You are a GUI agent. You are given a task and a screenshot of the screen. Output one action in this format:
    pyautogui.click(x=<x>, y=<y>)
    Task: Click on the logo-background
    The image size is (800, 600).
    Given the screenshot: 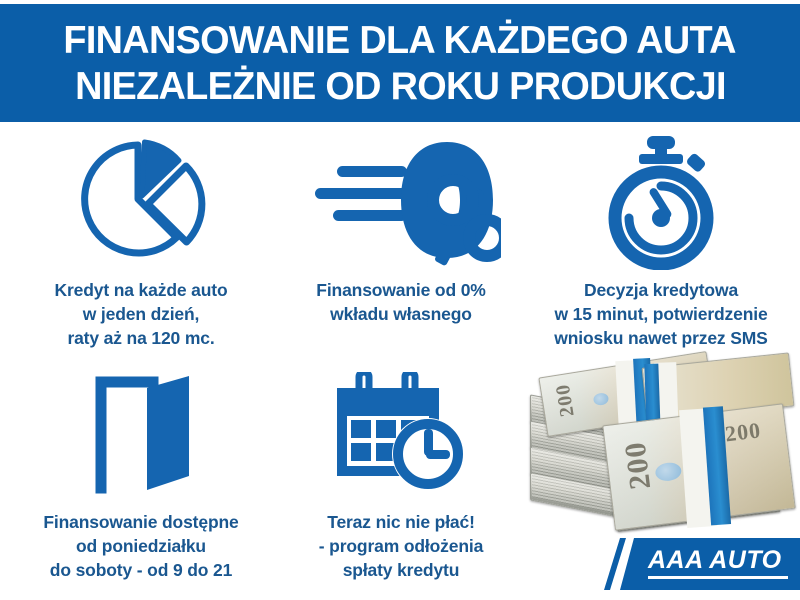 What is the action you would take?
    pyautogui.click(x=710, y=564)
    